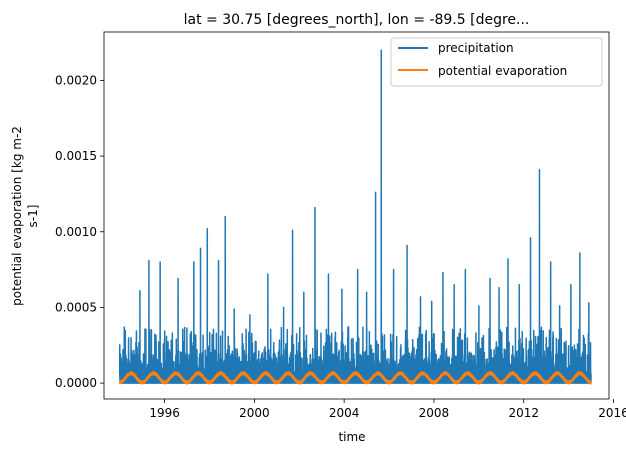 The image size is (626, 457). I want to click on legend-label-potential-evaporation: potential evaporation, so click(502, 71).